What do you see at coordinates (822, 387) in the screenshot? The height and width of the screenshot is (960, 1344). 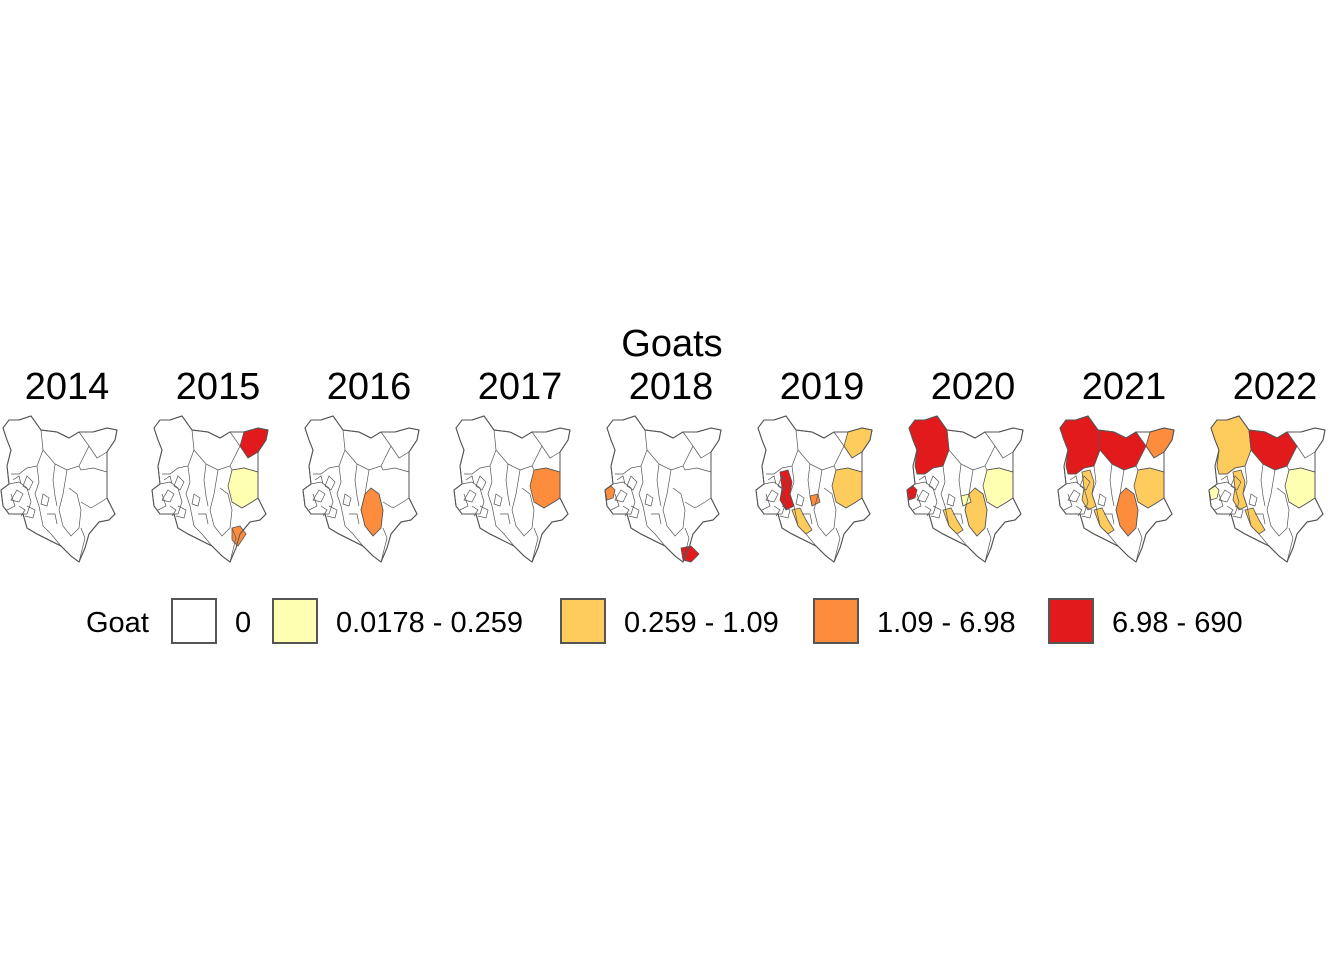 I see `panel-year-label: 2019` at bounding box center [822, 387].